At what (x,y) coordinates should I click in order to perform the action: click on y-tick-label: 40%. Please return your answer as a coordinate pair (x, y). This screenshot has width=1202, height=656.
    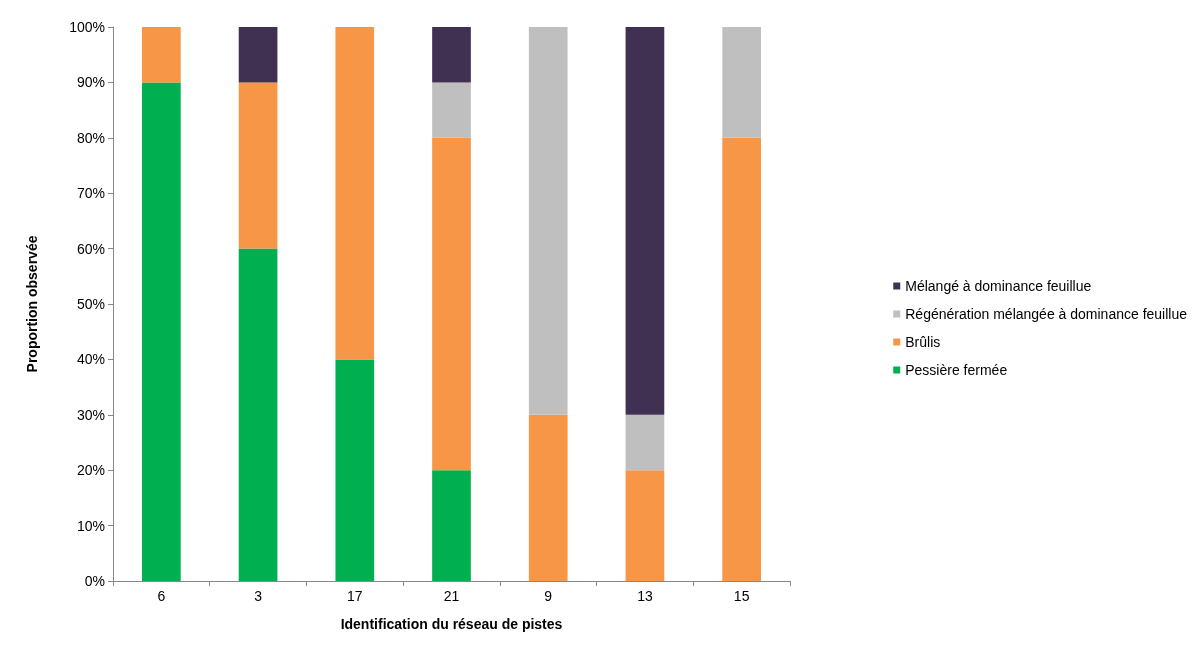
    Looking at the image, I should click on (90, 359).